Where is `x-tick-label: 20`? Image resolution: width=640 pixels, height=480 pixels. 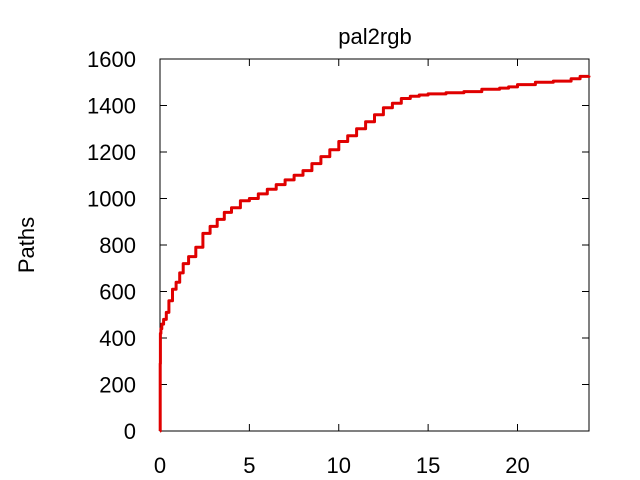
x-tick-label: 20 is located at coordinates (517, 465).